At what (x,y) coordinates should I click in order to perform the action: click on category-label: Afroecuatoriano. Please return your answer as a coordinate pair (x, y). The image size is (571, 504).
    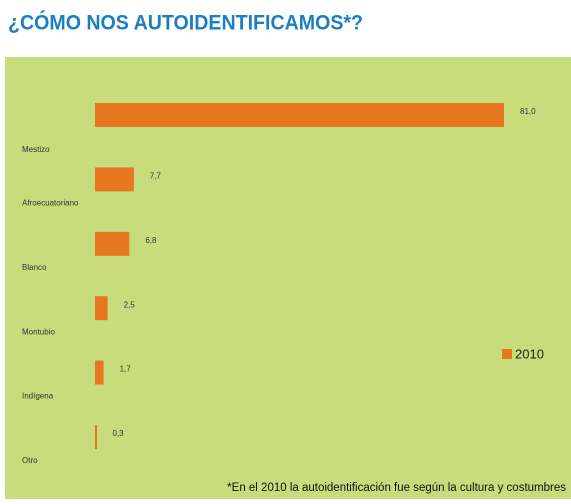
    Looking at the image, I should click on (50, 203).